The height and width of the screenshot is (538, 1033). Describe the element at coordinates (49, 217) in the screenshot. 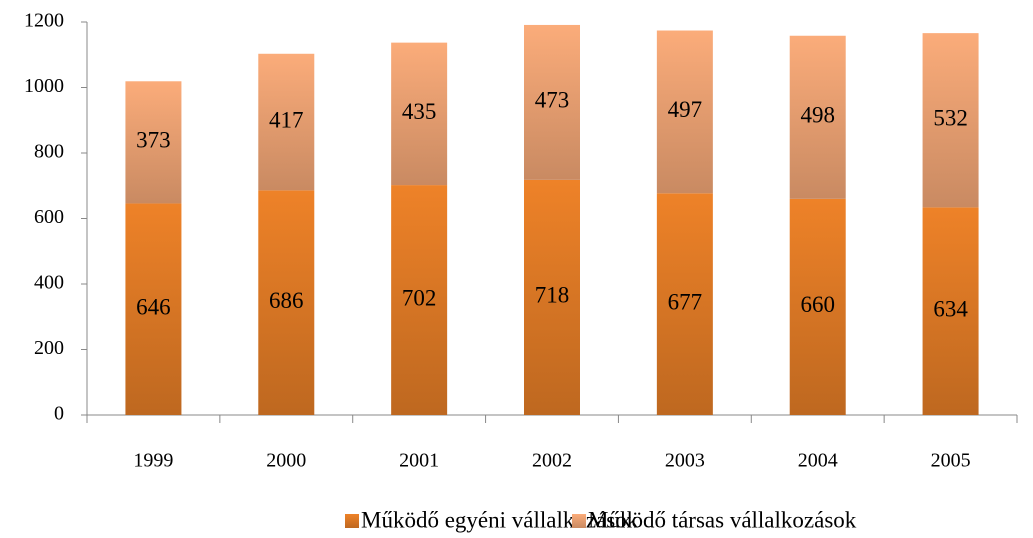

I see `y-tick-label: 600` at that location.